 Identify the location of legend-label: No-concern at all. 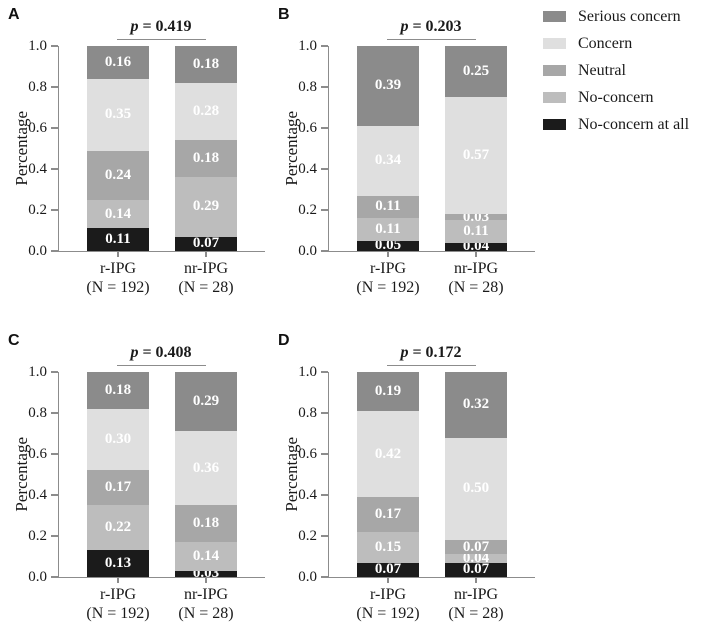
(634, 124).